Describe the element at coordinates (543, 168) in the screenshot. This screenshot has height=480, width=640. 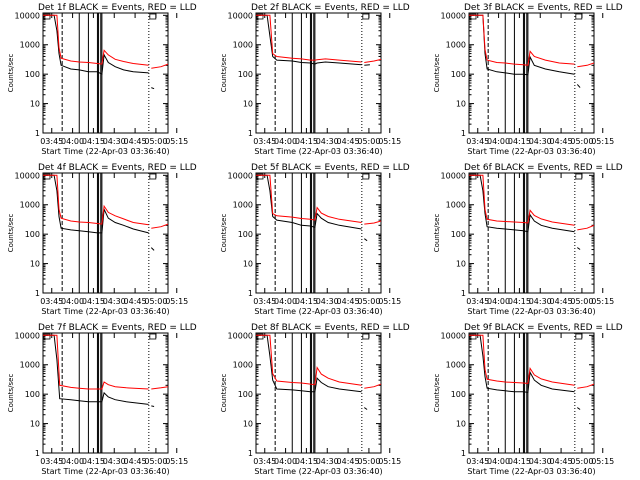
I see `panel-title: Det 6f BLACK = Events, RED = LLD` at that location.